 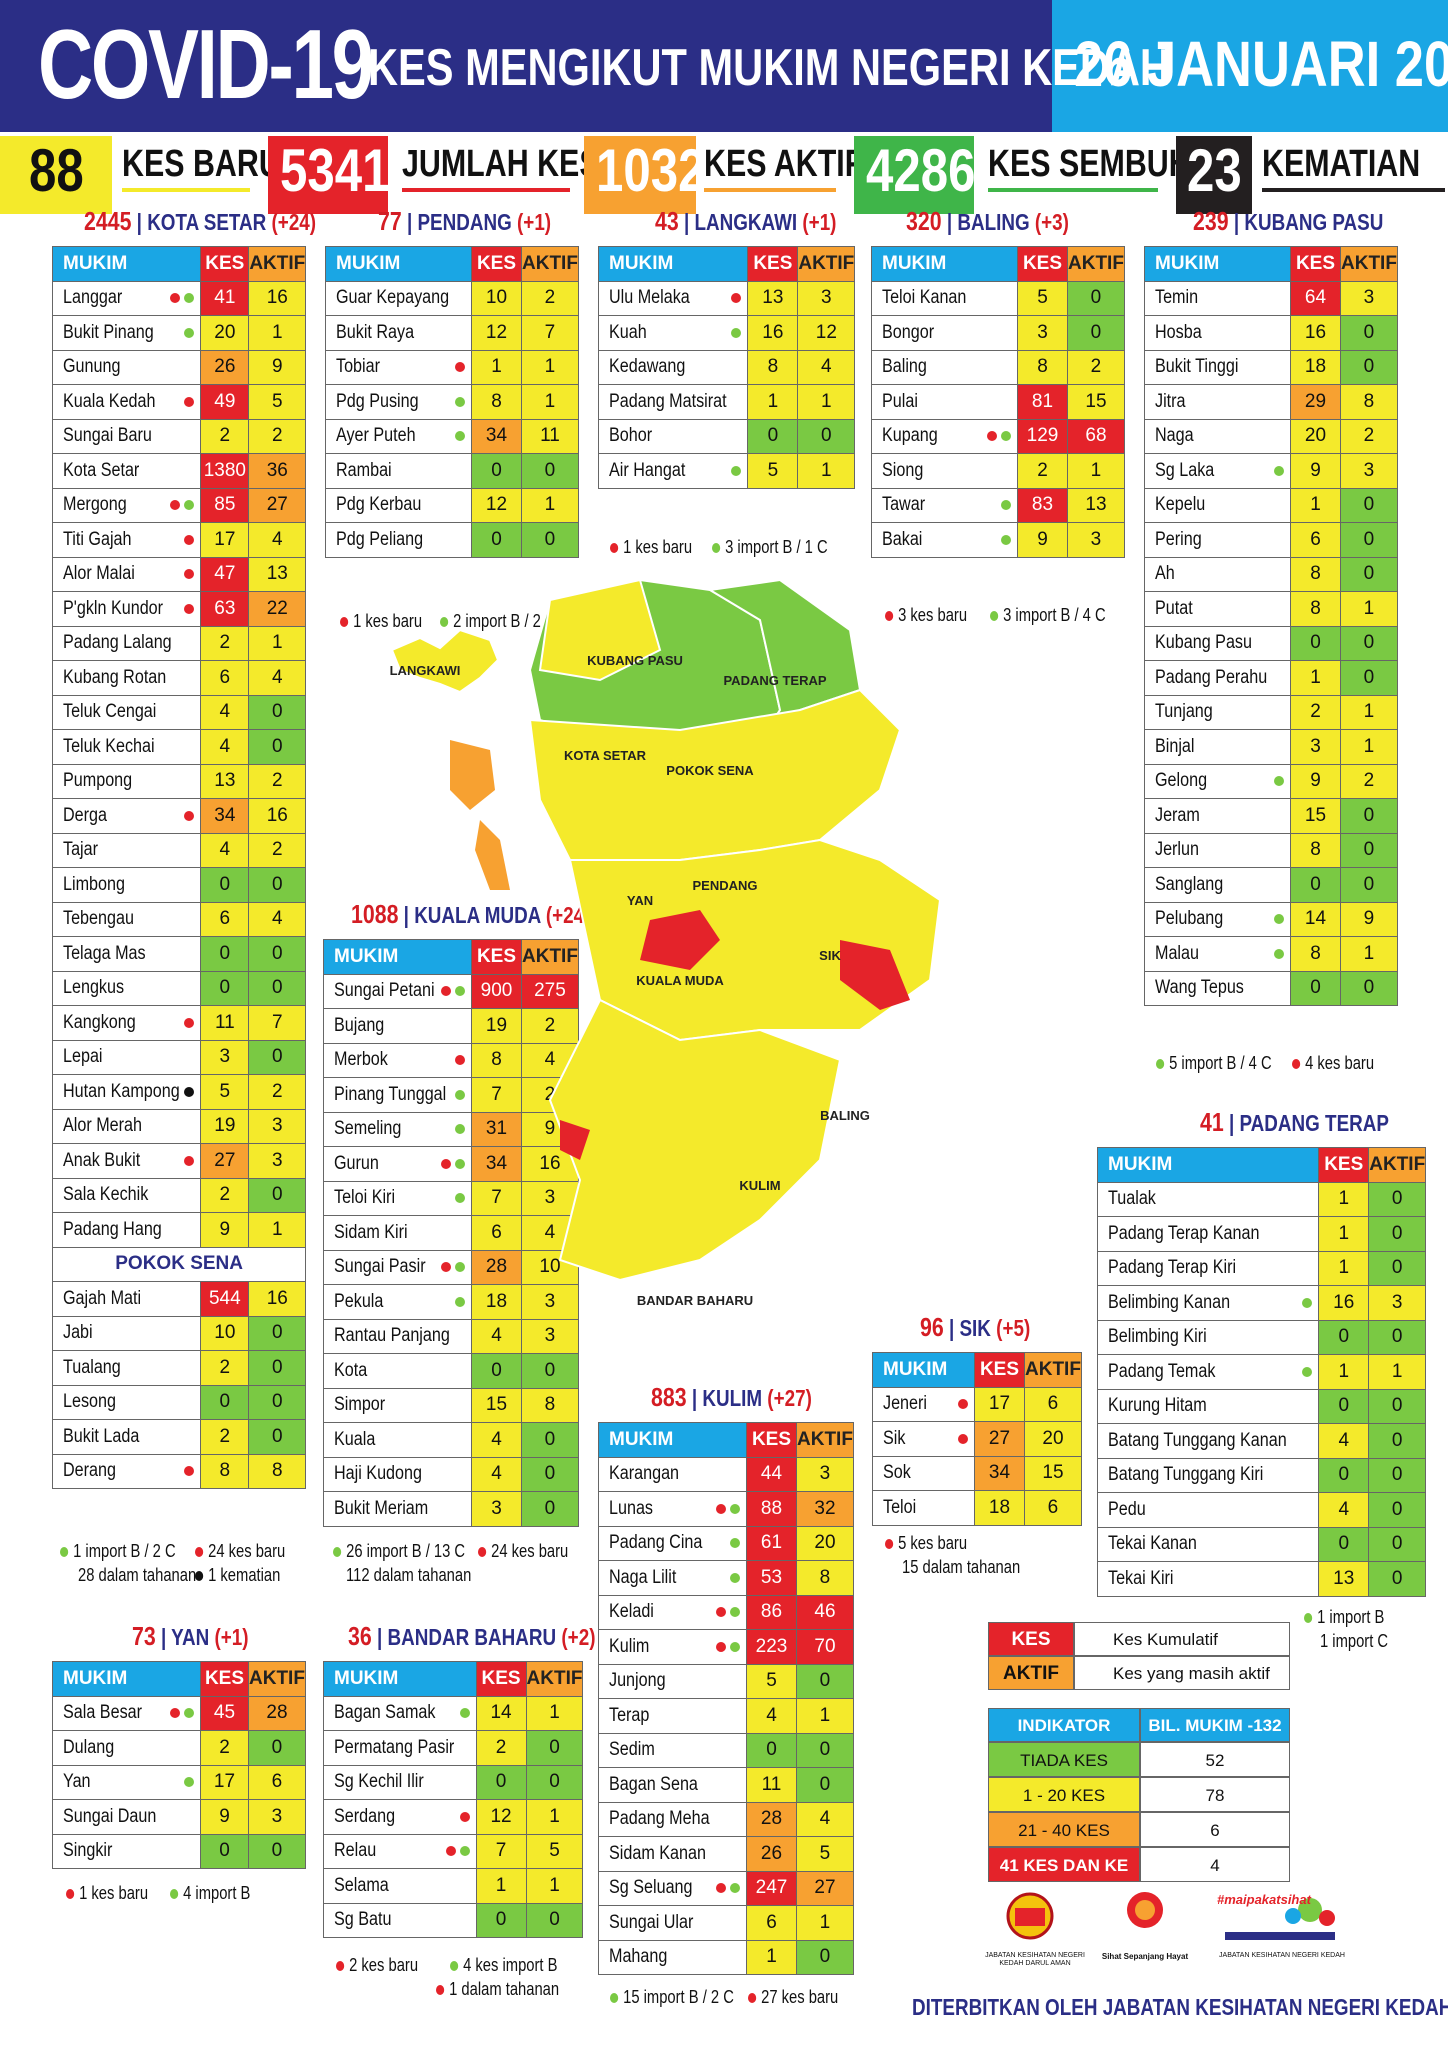 What do you see at coordinates (126, 402) in the screenshot?
I see `mukim-name: Kuala Kedah` at bounding box center [126, 402].